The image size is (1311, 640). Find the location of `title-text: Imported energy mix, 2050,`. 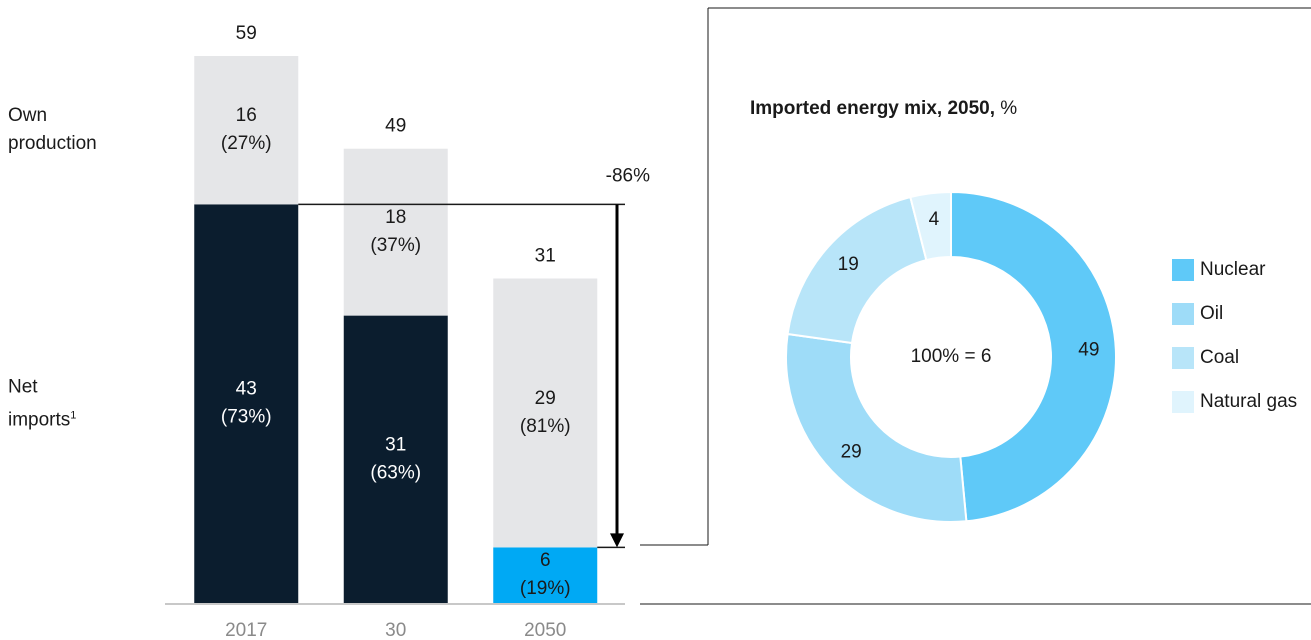

title-text: Imported energy mix, 2050, is located at coordinates (872, 108).